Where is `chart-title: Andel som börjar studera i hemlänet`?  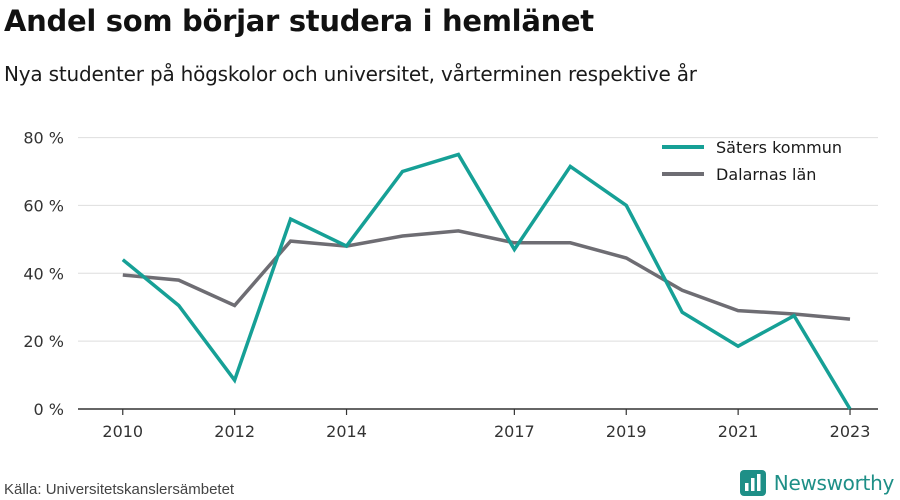 chart-title: Andel som börjar studera i hemlänet is located at coordinates (299, 21).